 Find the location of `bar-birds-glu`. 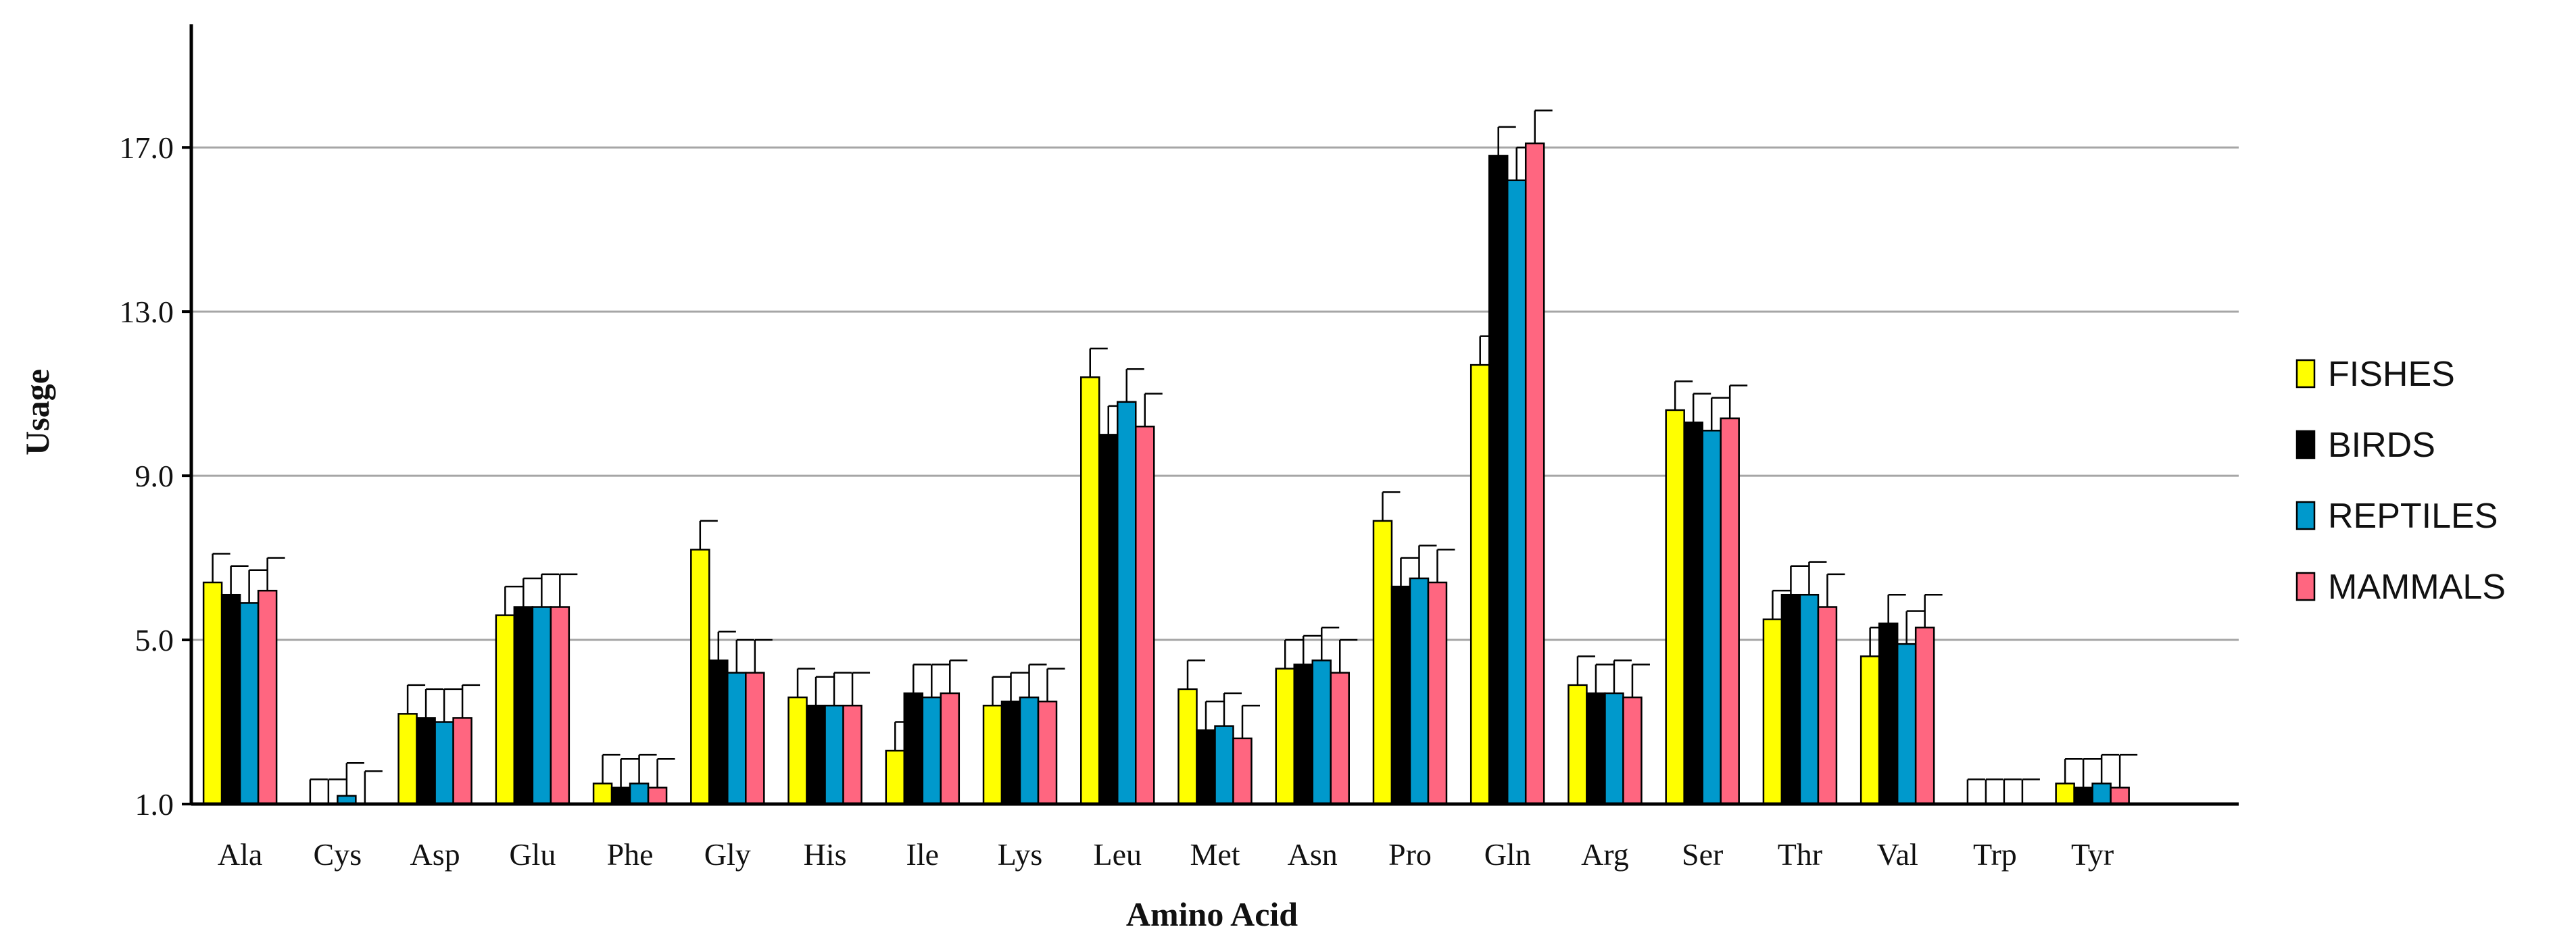

bar-birds-glu is located at coordinates (523, 705).